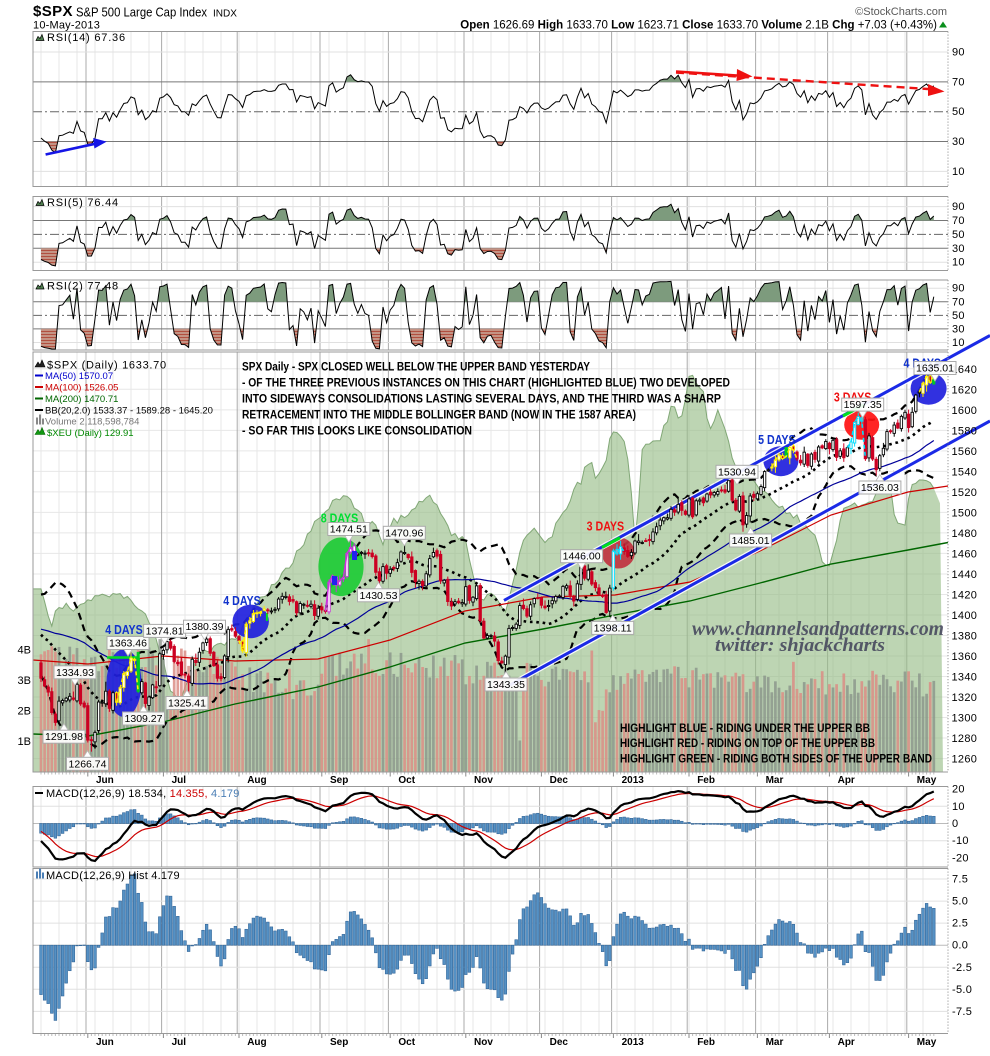 Image resolution: width=990 pixels, height=1056 pixels. Describe the element at coordinates (737, 472) in the screenshot. I see `svg-text: 1530.94` at that location.